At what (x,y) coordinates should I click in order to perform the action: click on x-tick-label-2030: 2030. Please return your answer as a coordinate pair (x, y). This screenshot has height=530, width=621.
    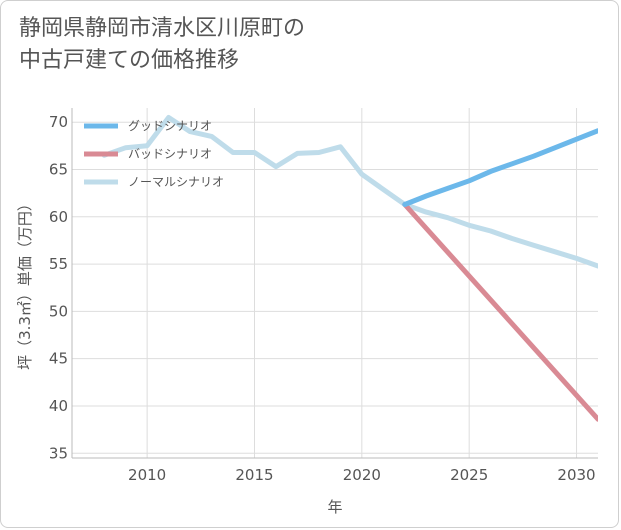
    Looking at the image, I should click on (576, 475).